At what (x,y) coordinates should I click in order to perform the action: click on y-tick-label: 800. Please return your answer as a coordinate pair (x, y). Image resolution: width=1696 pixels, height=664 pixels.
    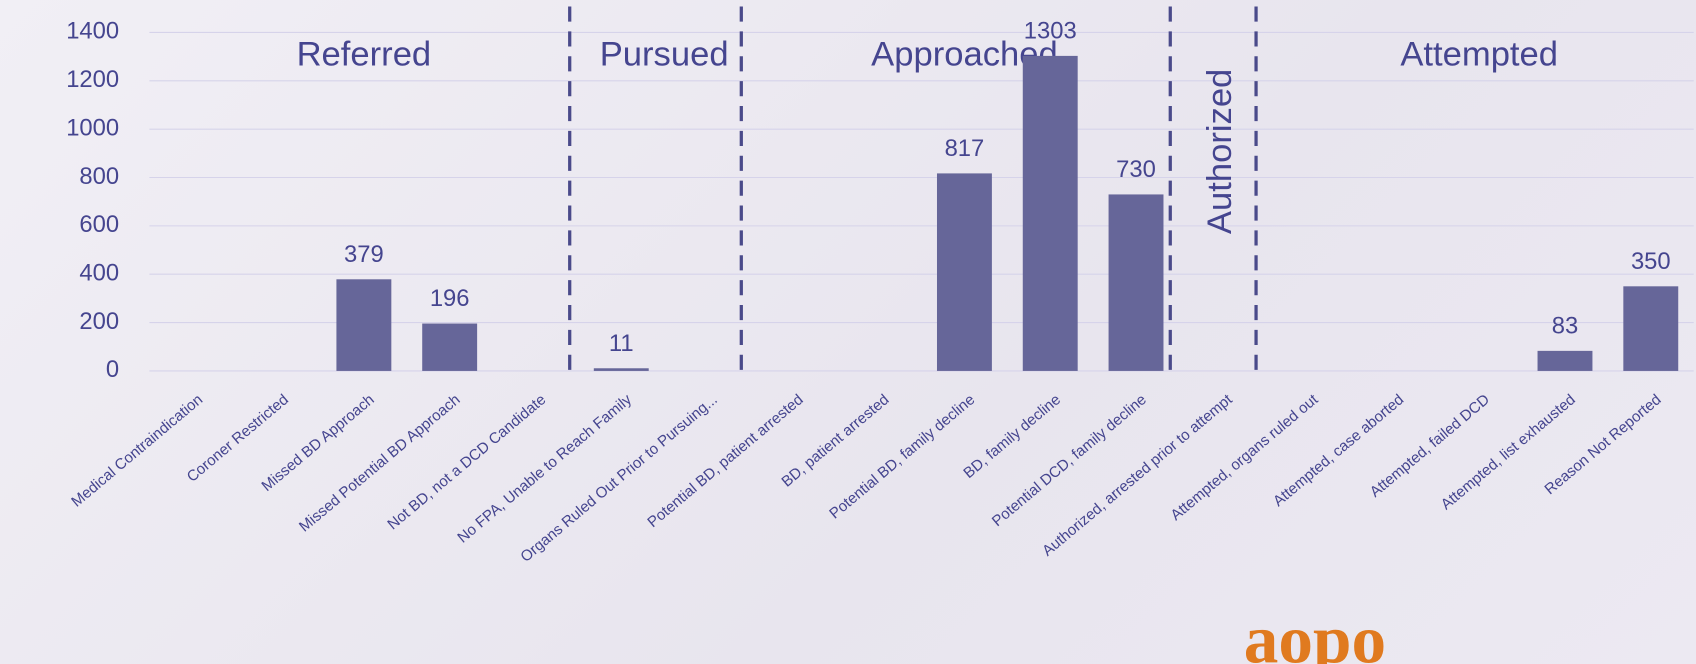
    Looking at the image, I should click on (99, 176).